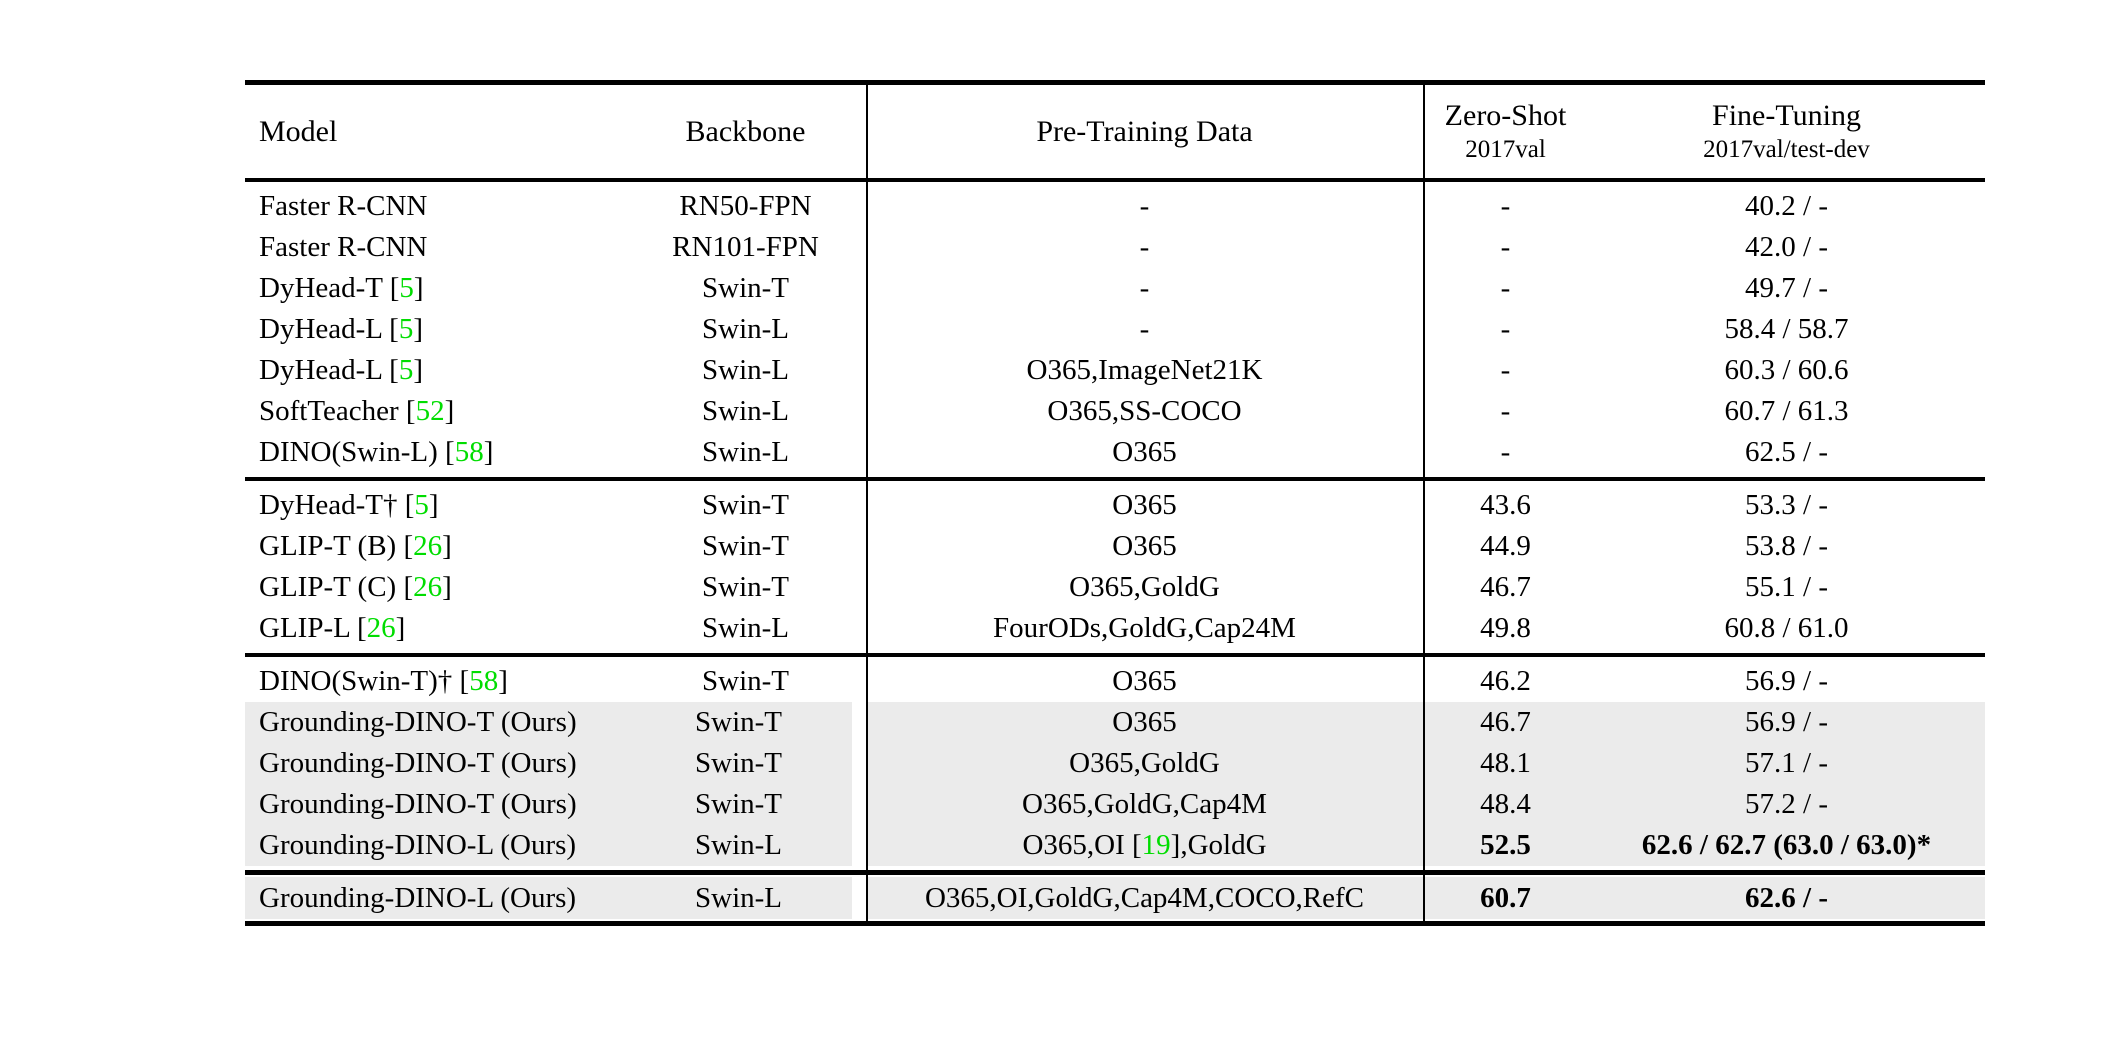 This screenshot has height=1049, width=2116. I want to click on pretraining-cell-text: O365, so click(1144, 505).